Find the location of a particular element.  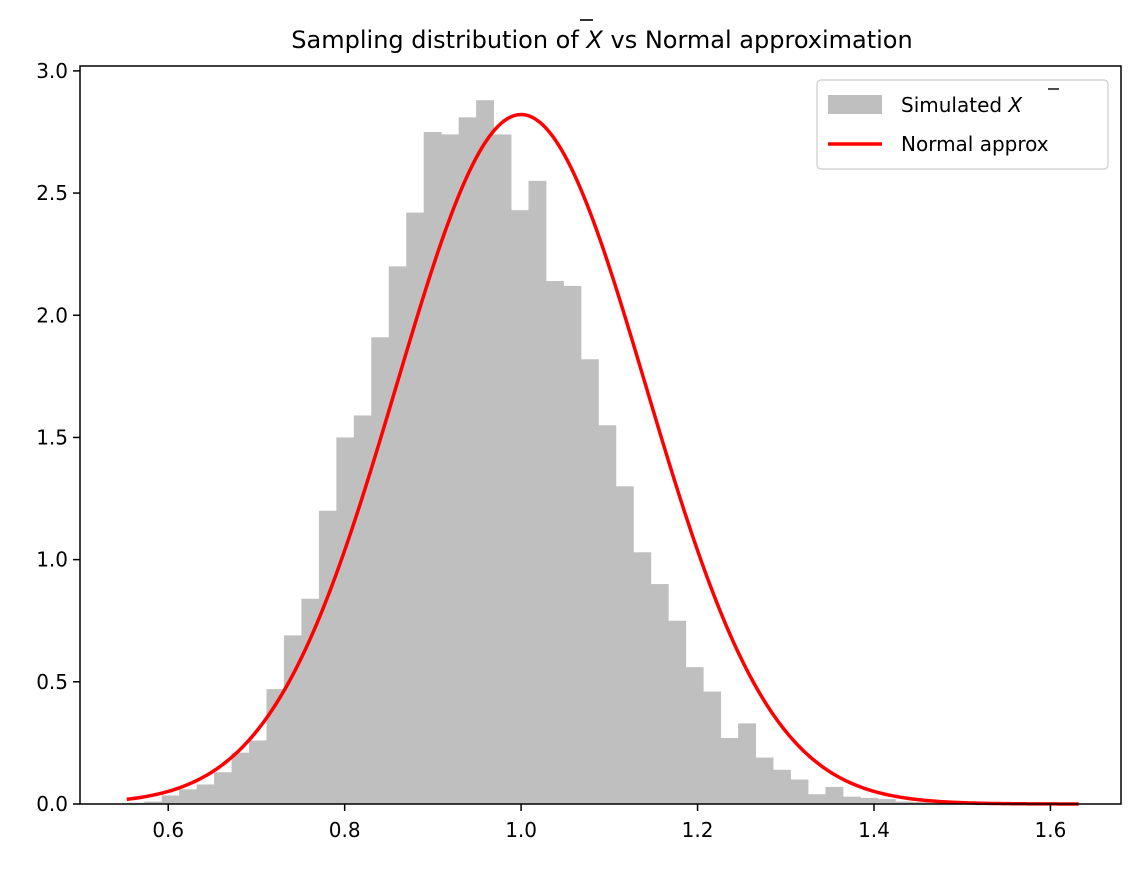

legend-swatch-histogram is located at coordinates (855, 104).